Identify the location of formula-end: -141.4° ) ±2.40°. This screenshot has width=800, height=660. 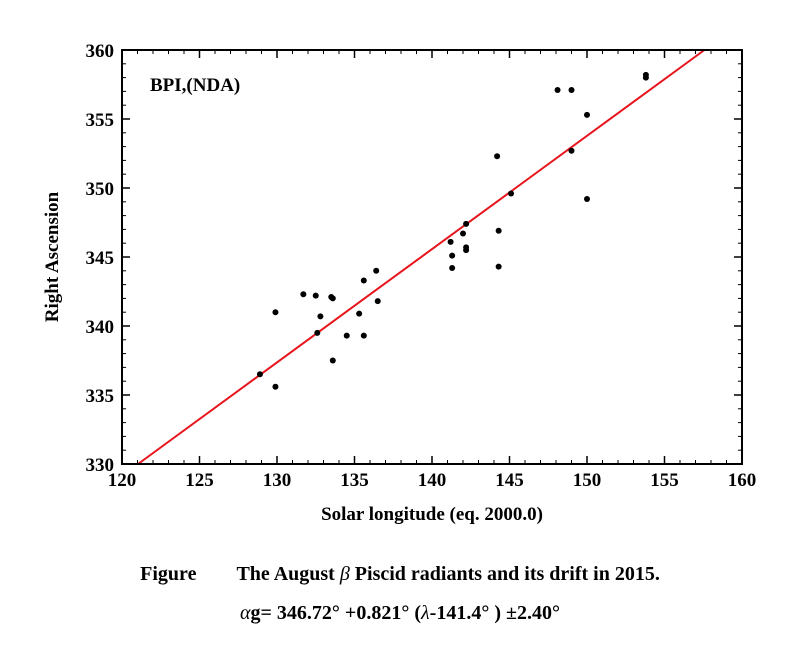
(494, 613).